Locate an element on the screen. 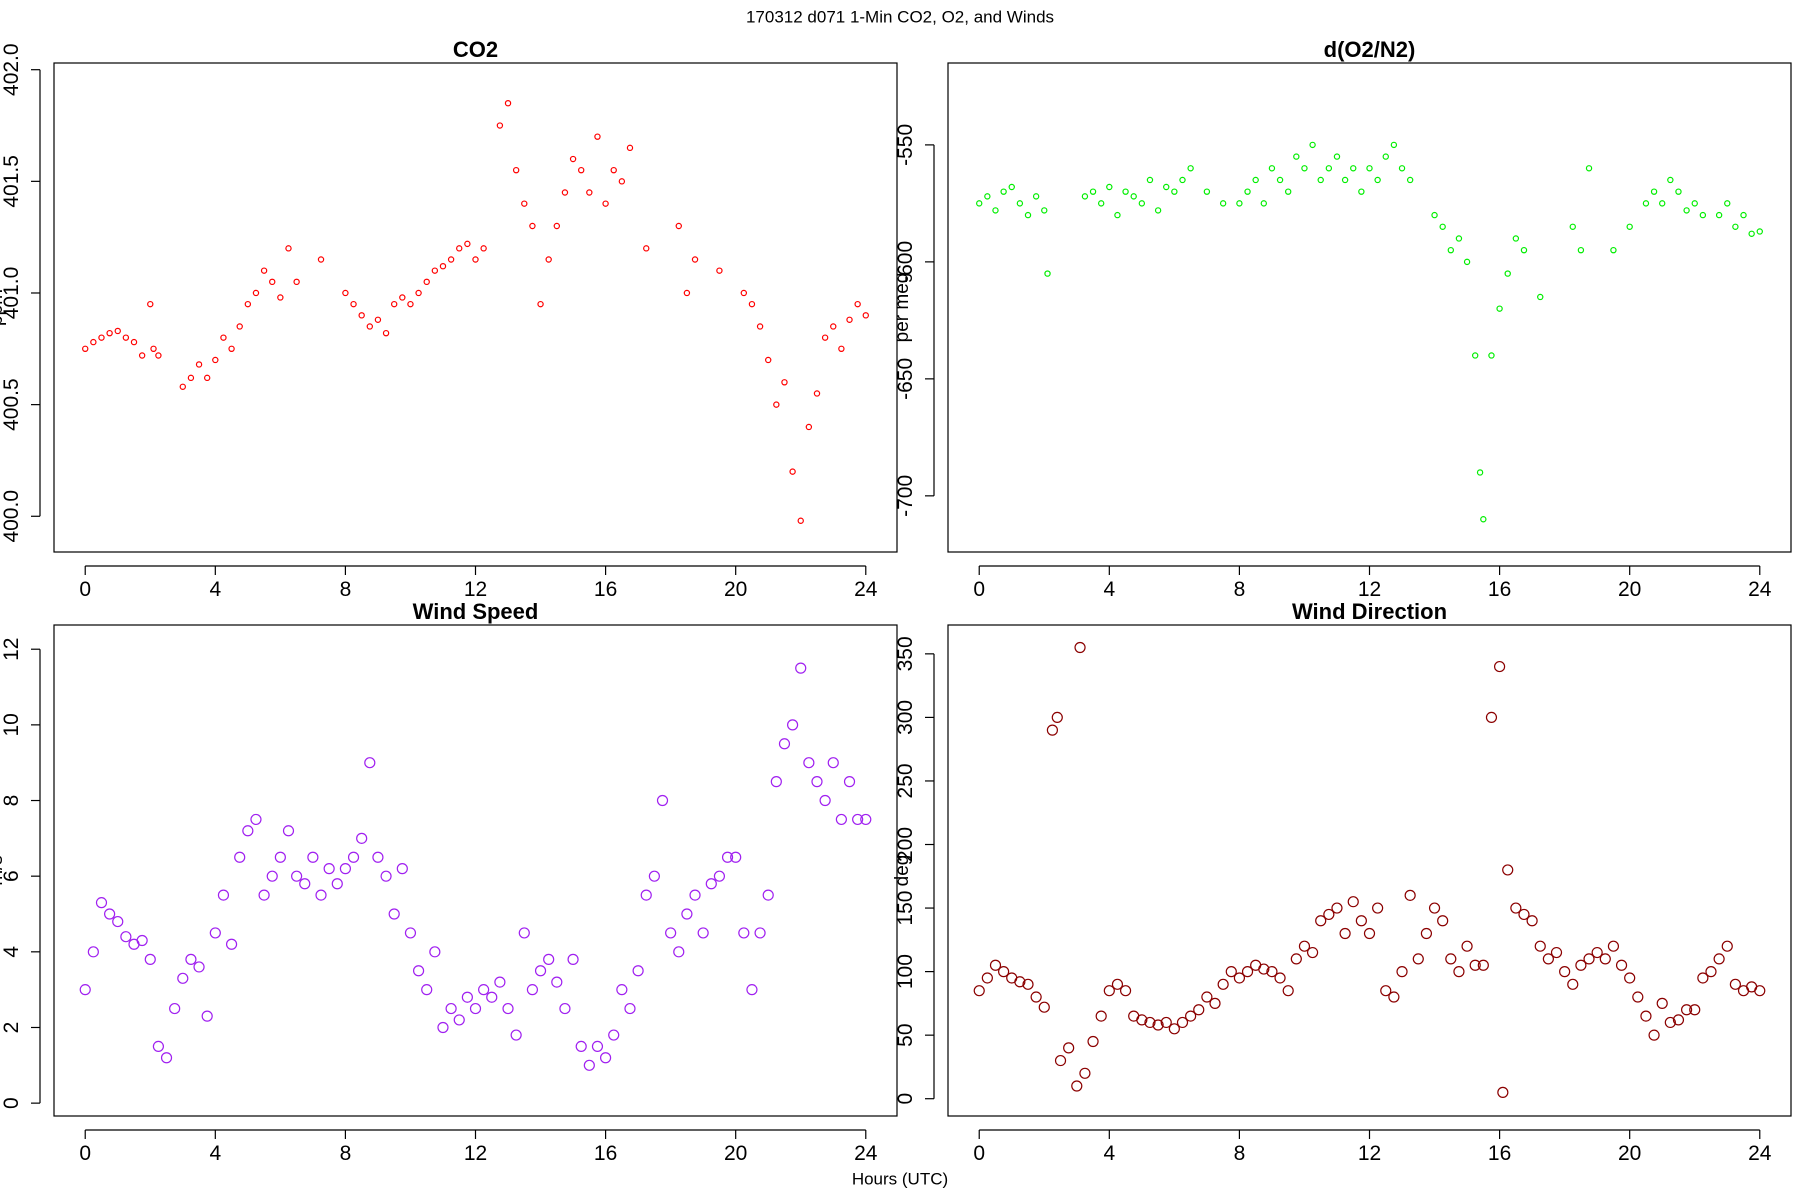 The width and height of the screenshot is (1800, 1200). y-tick-label: 401.5 is located at coordinates (11, 181).